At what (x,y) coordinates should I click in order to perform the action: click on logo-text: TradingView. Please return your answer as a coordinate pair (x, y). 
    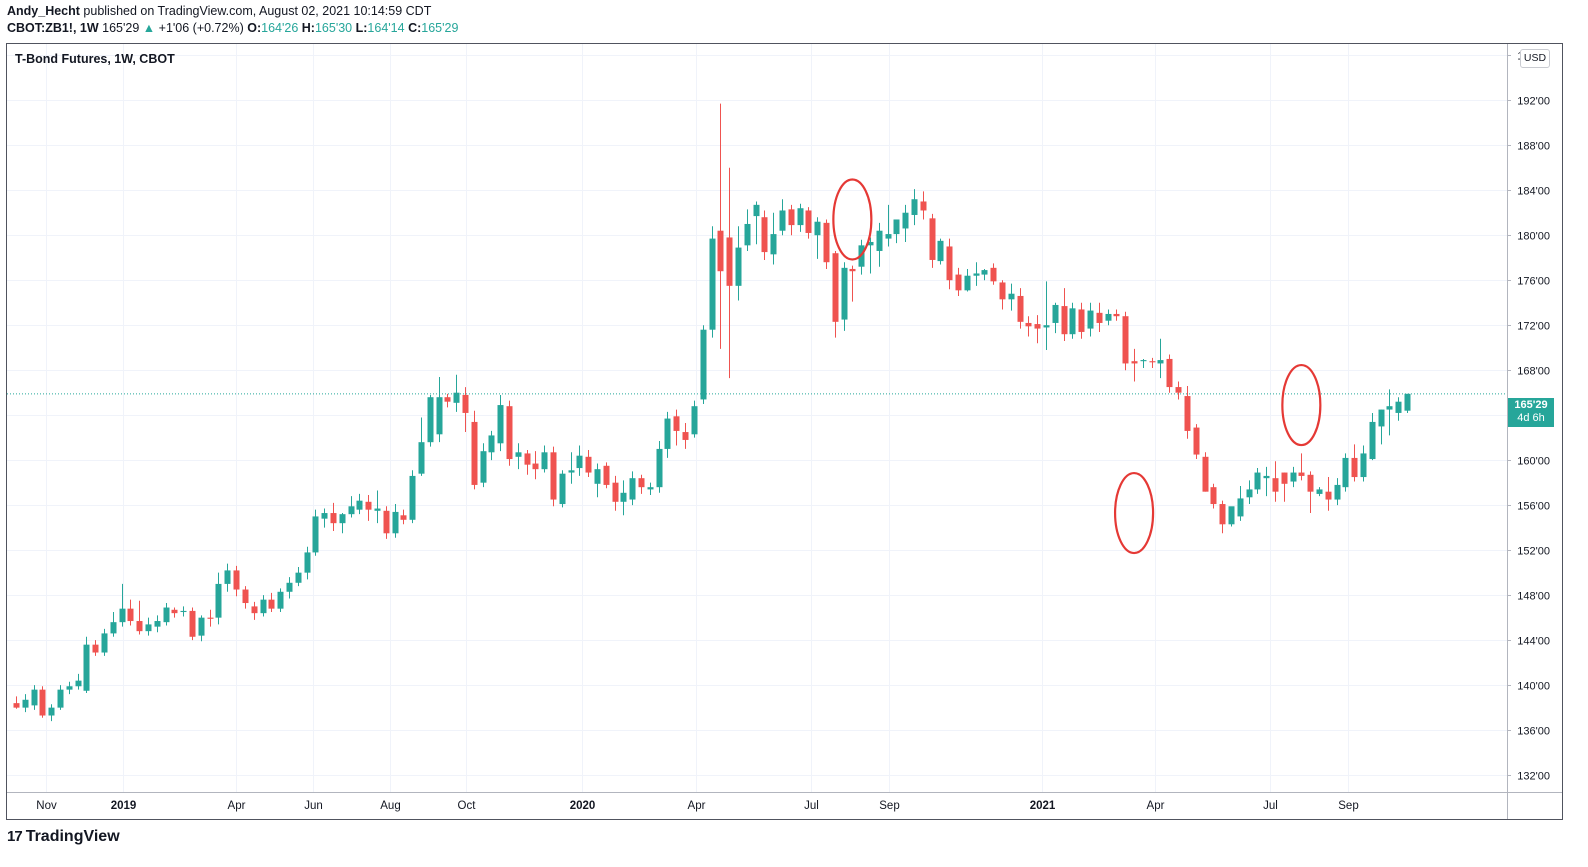
    Looking at the image, I should click on (72, 836).